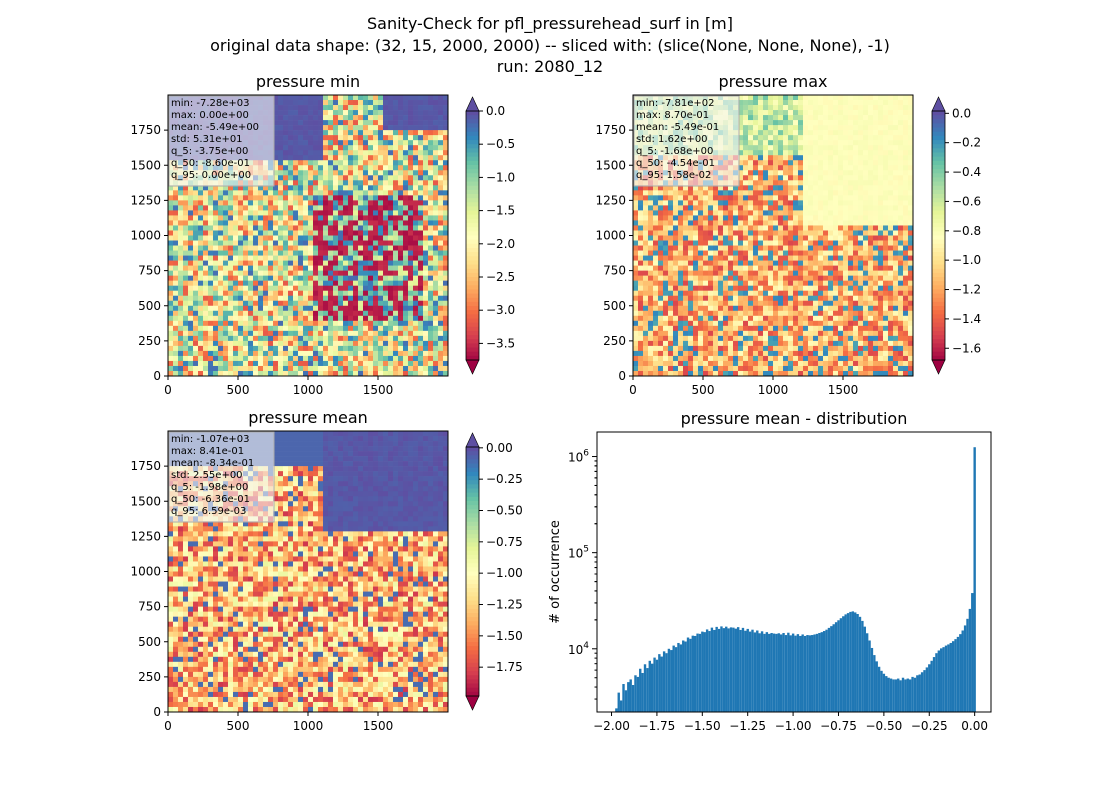 Image resolution: width=1100 pixels, height=800 pixels. What do you see at coordinates (795, 579) in the screenshot?
I see `histogram-bars` at bounding box center [795, 579].